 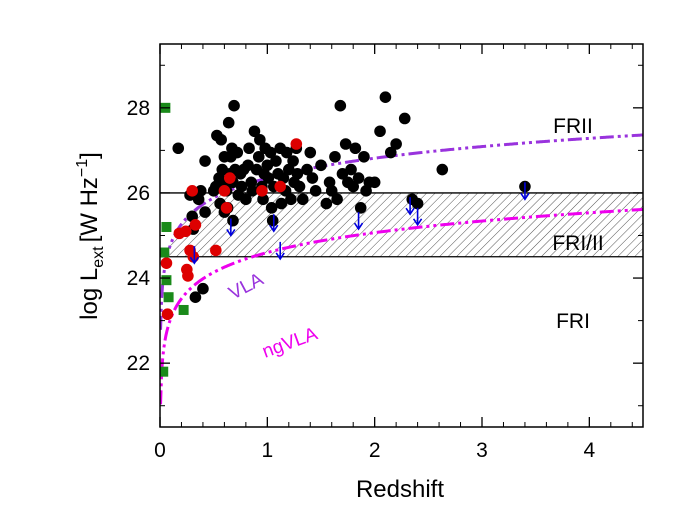 What do you see at coordinates (138, 193) in the screenshot?
I see `y-tick-label: 26` at bounding box center [138, 193].